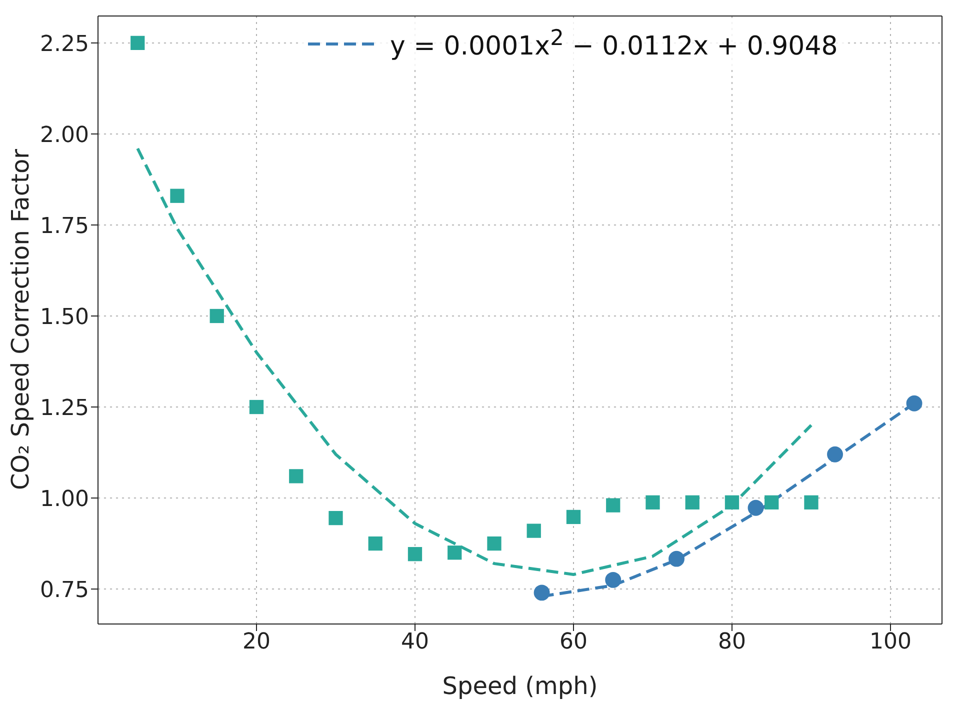  I want to click on y-tick-label: 2.25, so click(64, 44).